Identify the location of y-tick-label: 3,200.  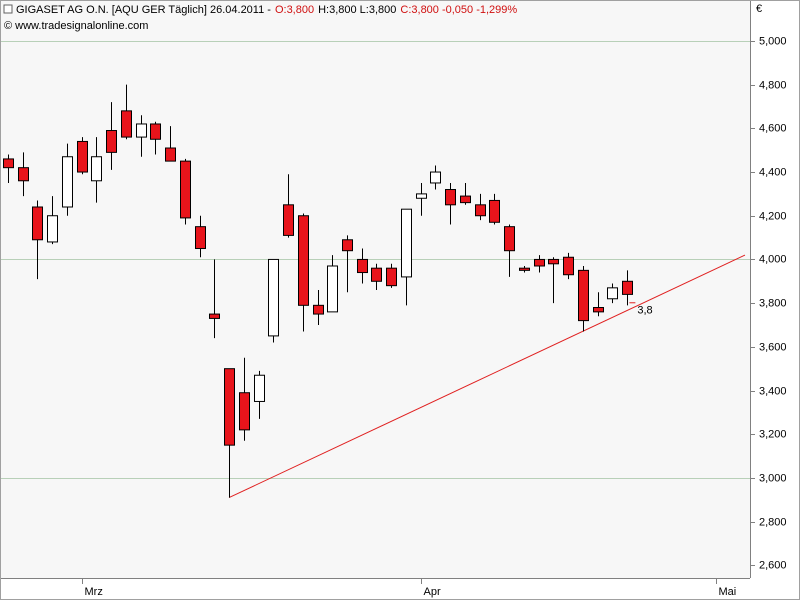
(773, 434).